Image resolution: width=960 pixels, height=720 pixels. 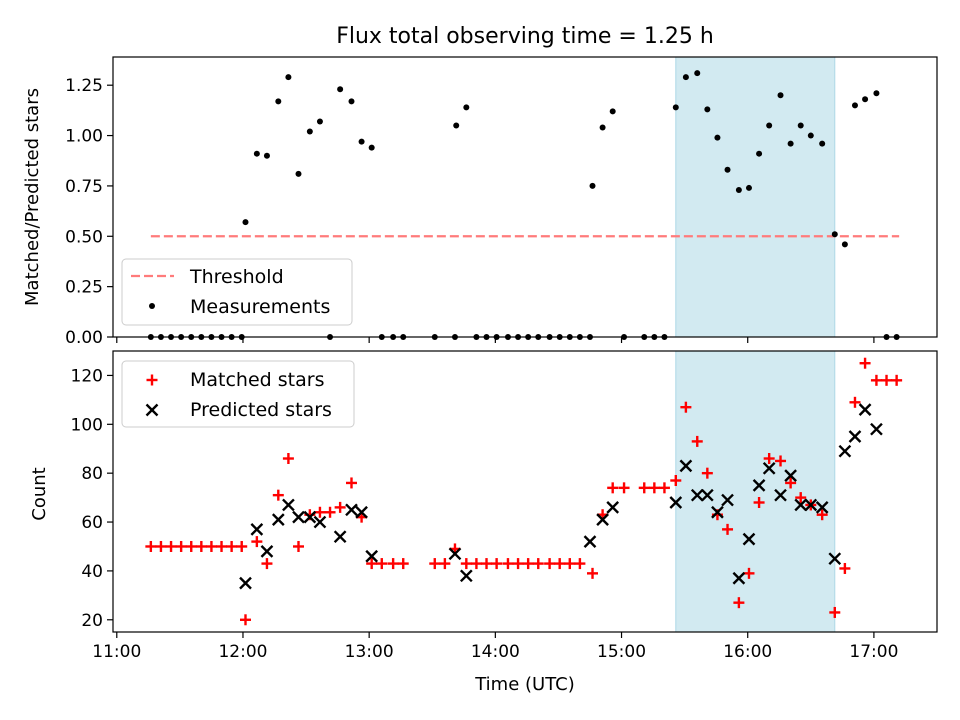 I want to click on count-x-tick-label: 11:00, so click(x=116, y=652).